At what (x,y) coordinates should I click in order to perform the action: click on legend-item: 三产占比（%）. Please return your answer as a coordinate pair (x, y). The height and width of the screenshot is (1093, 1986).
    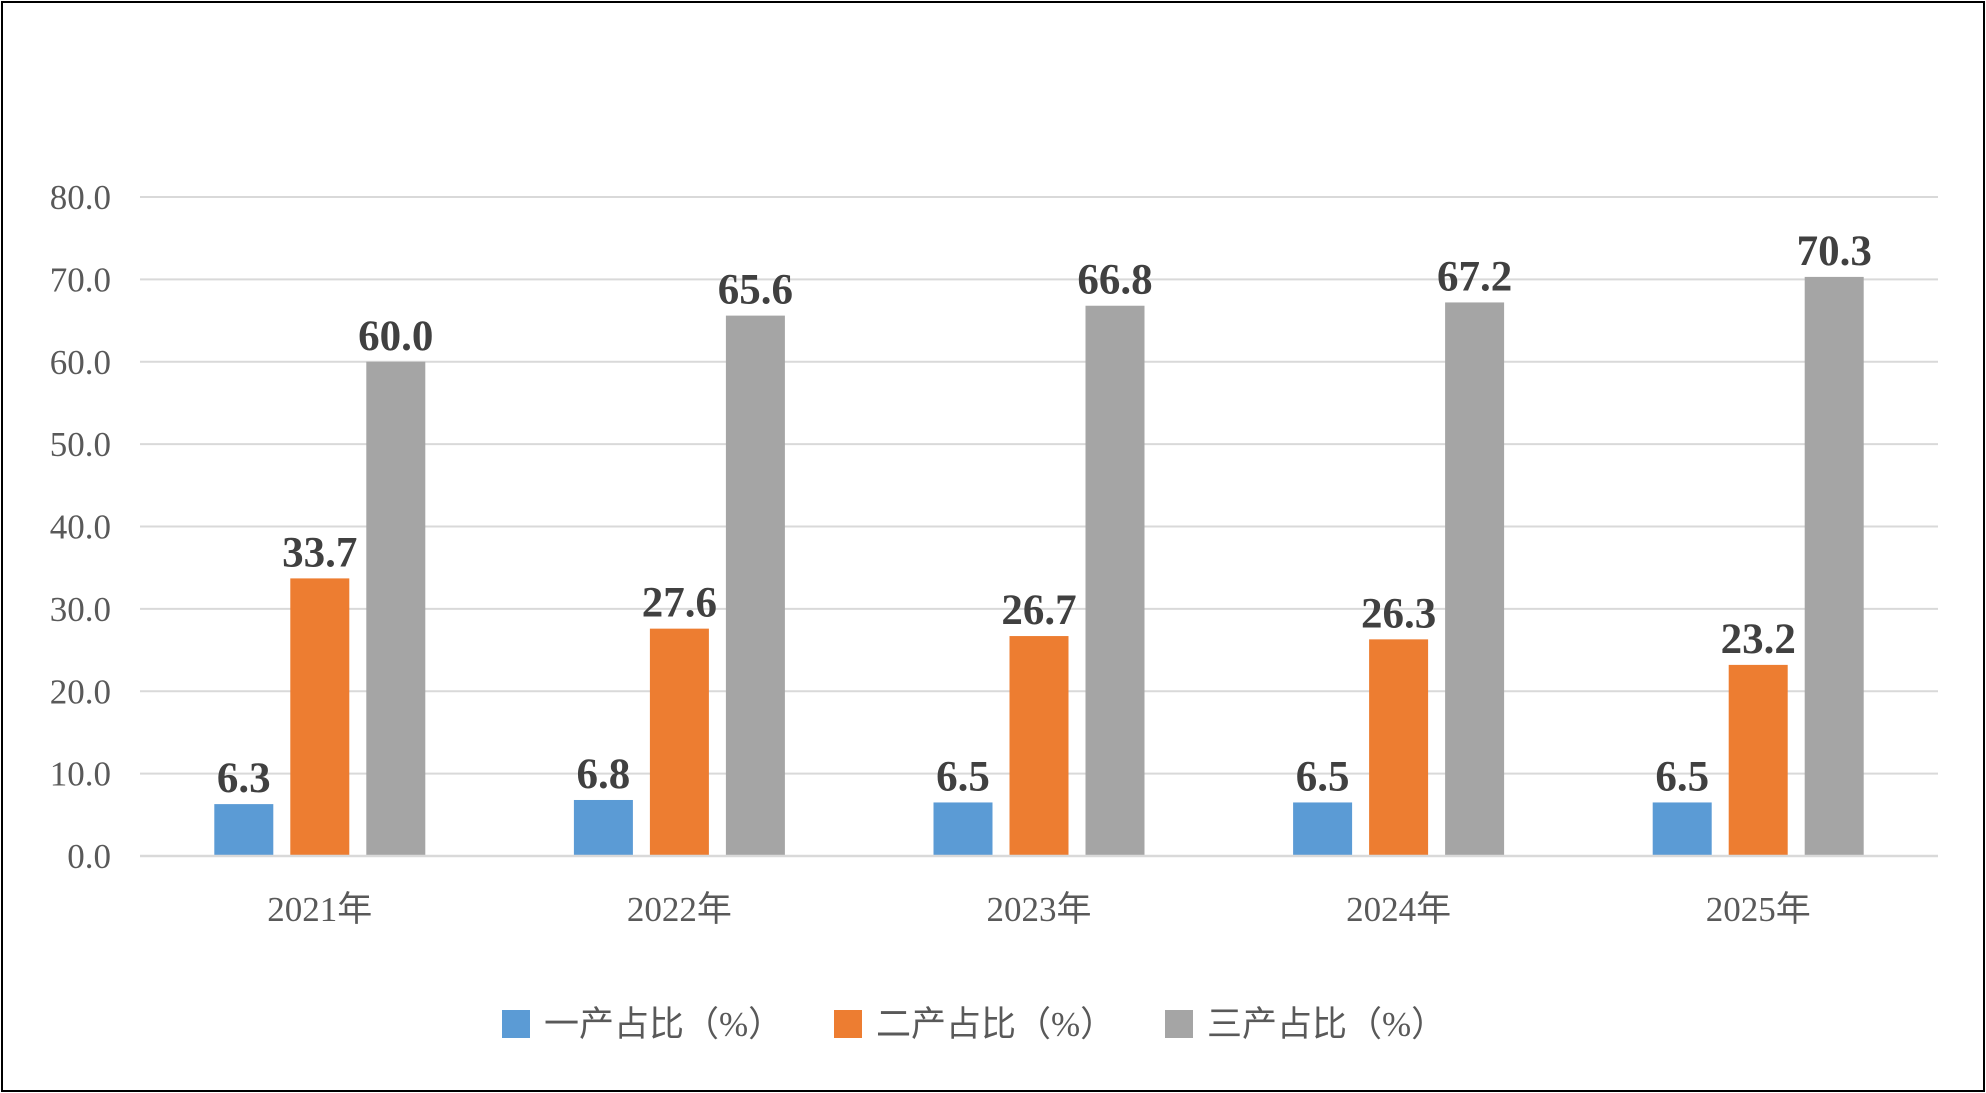
    Looking at the image, I should click on (1305, 1024).